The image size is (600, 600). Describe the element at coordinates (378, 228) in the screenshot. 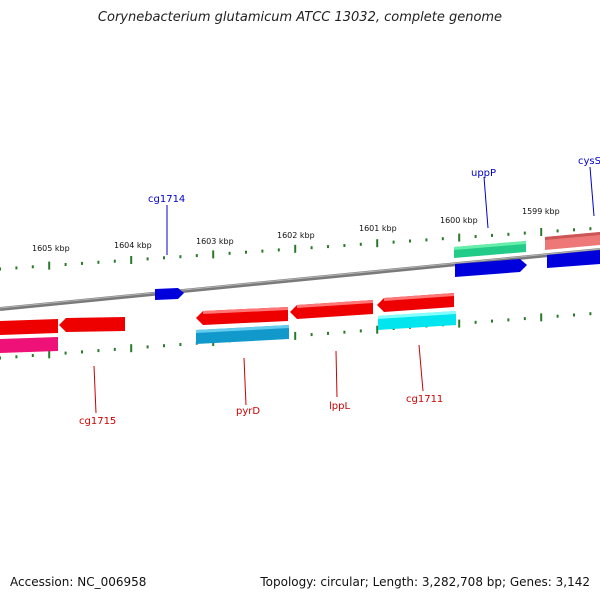

I see `scale-label-1601: 1601 kbp` at that location.